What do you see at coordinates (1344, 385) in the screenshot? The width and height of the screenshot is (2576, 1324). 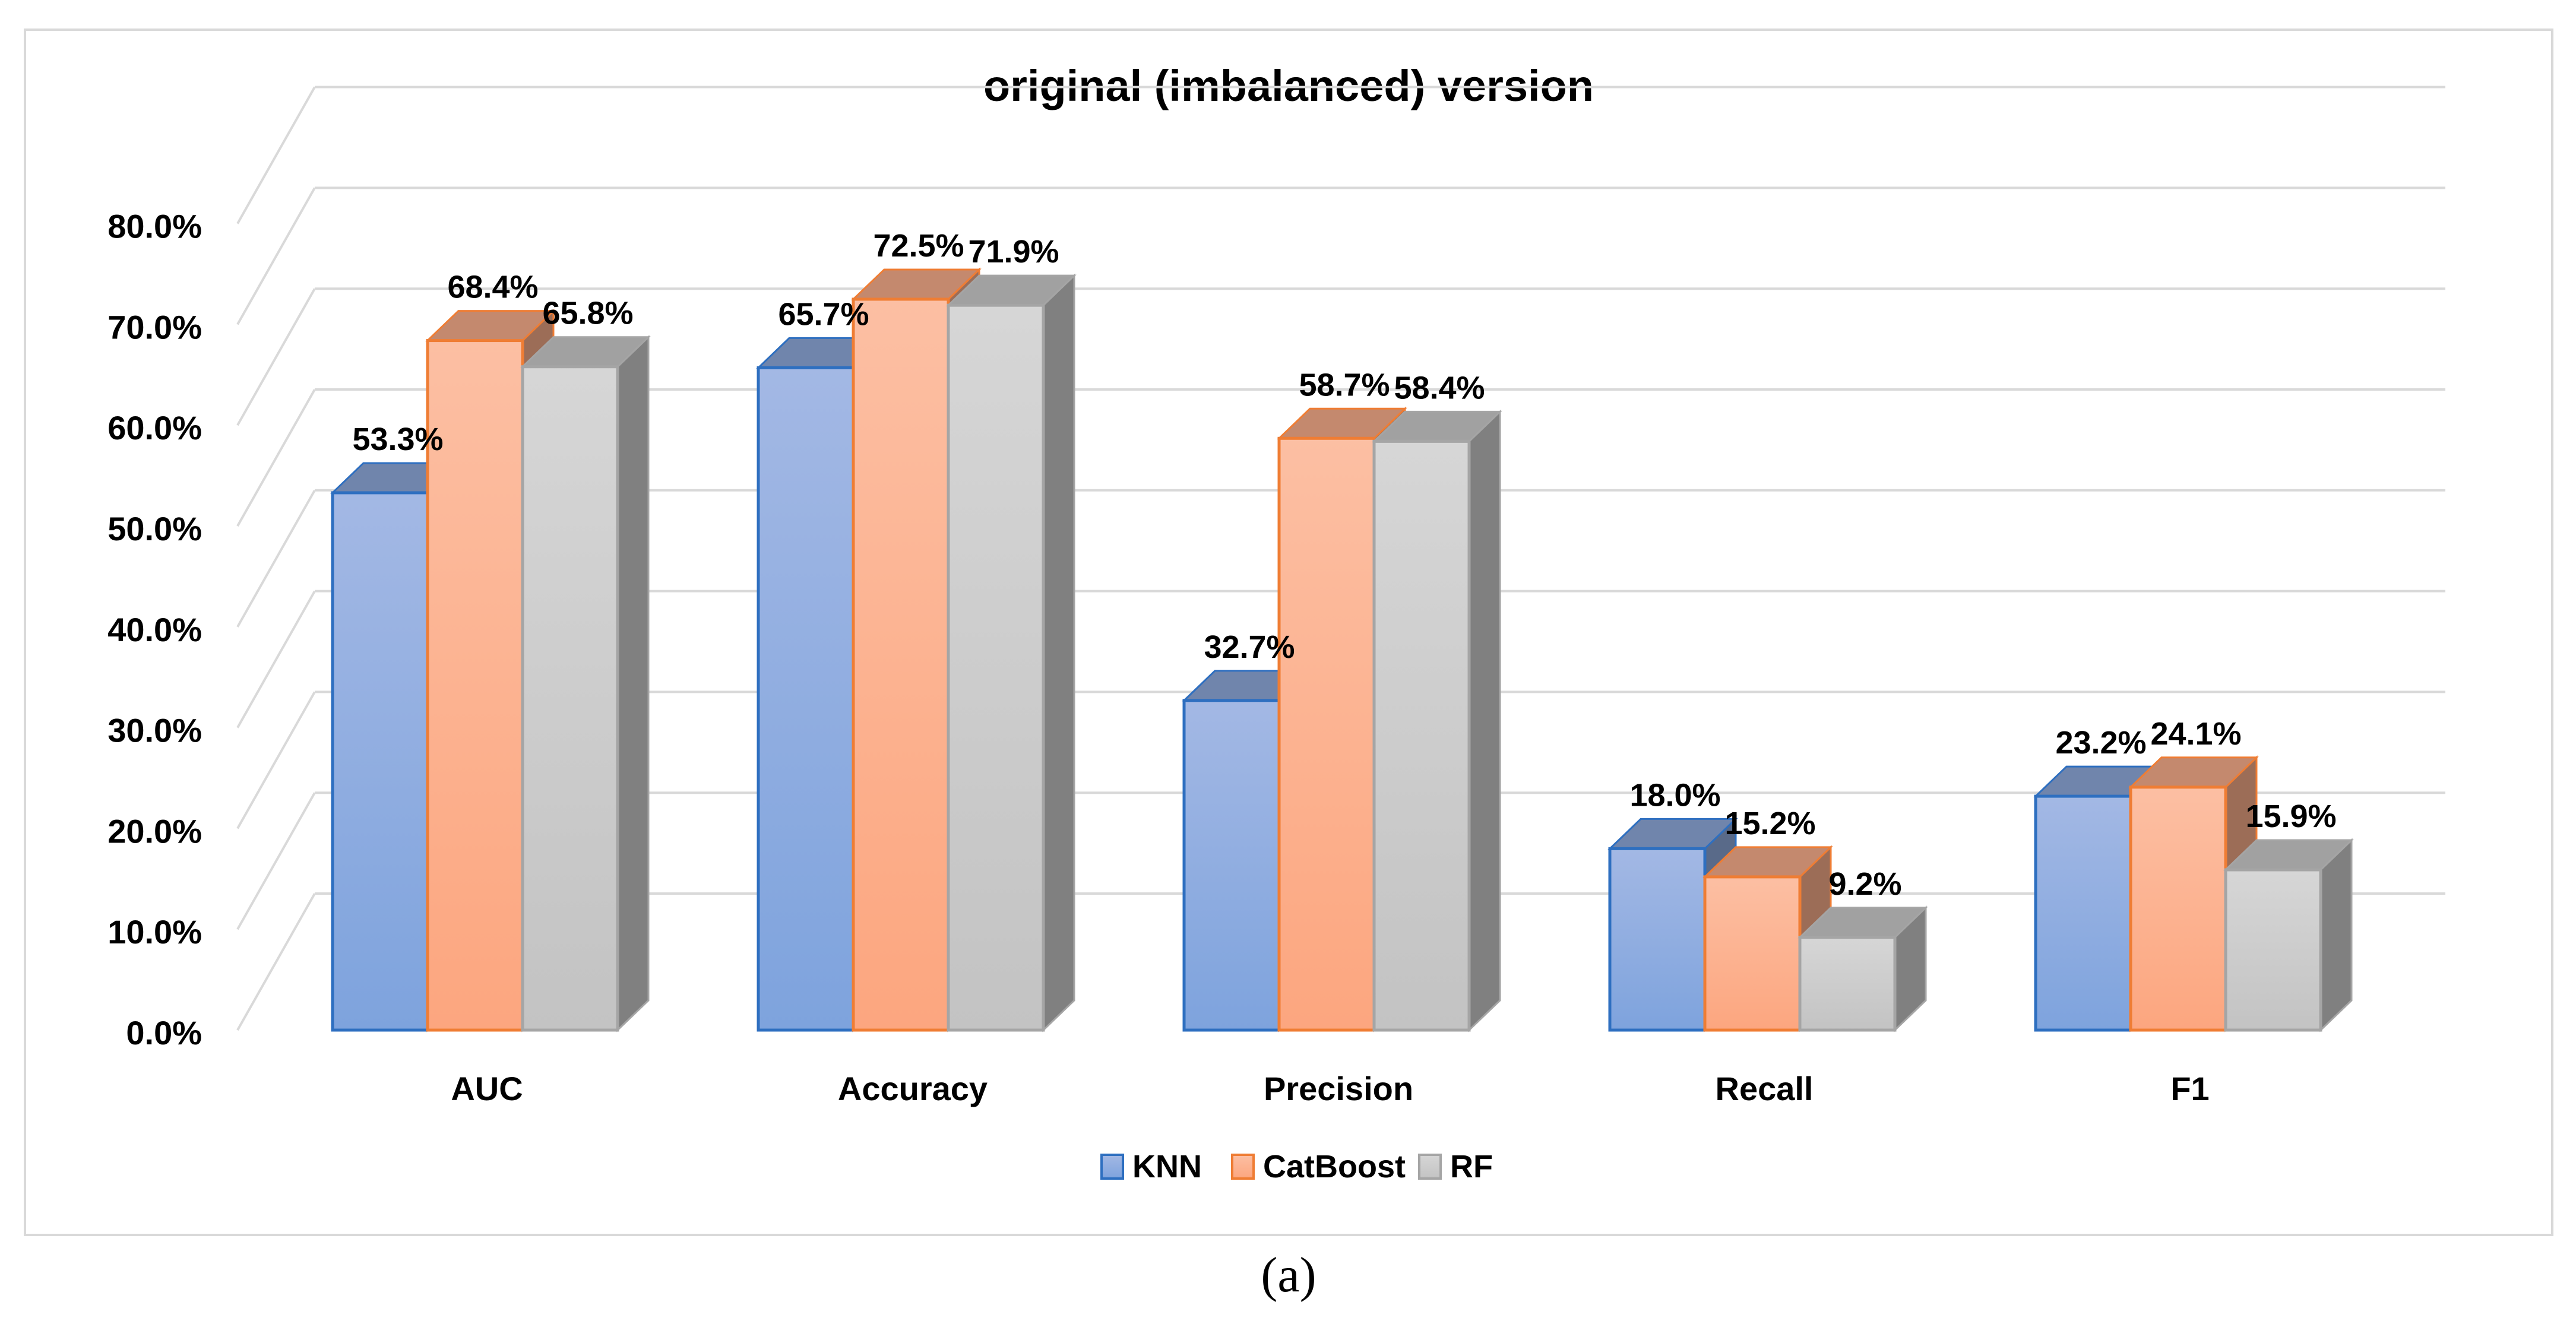 I see `data-label-catboost-precision: 58.7%` at bounding box center [1344, 385].